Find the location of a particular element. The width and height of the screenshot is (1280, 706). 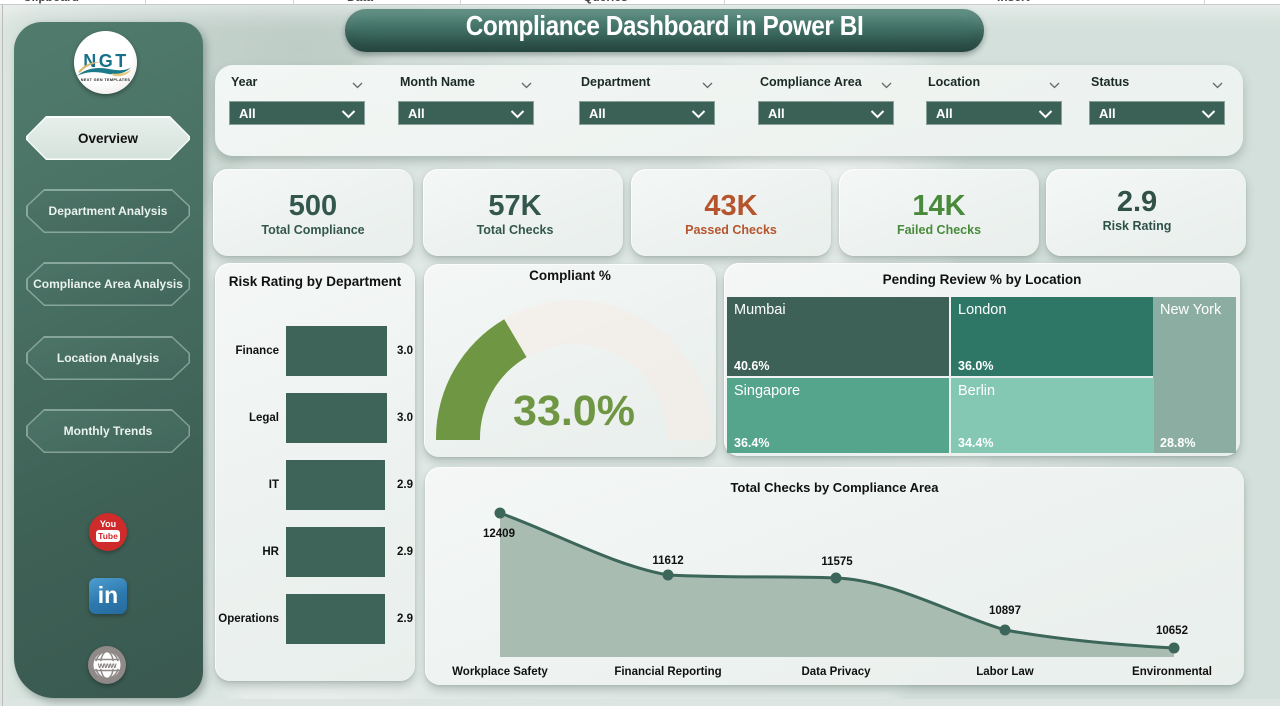

svg-text: Data Privacy is located at coordinates (836, 672).